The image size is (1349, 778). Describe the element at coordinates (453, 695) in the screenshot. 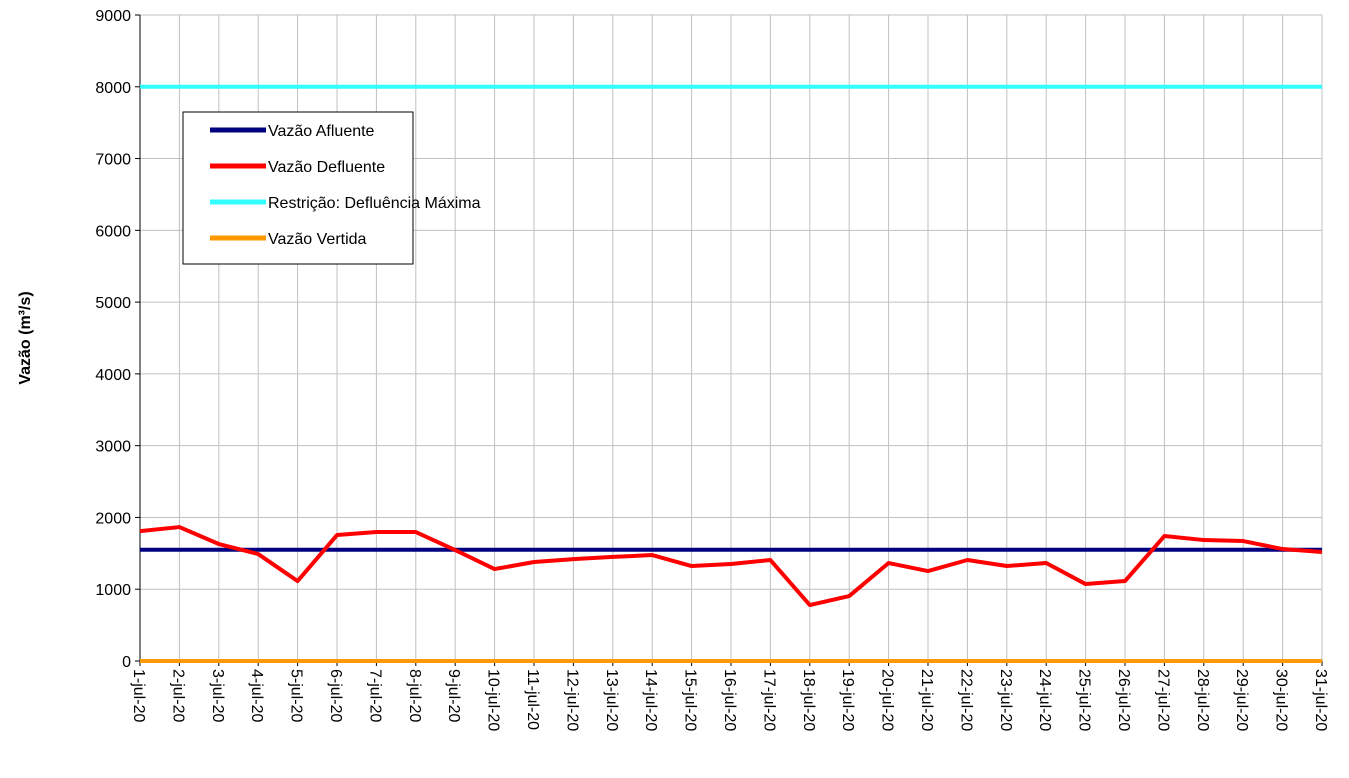

I see `x-tick-label: 9-jul-20` at that location.